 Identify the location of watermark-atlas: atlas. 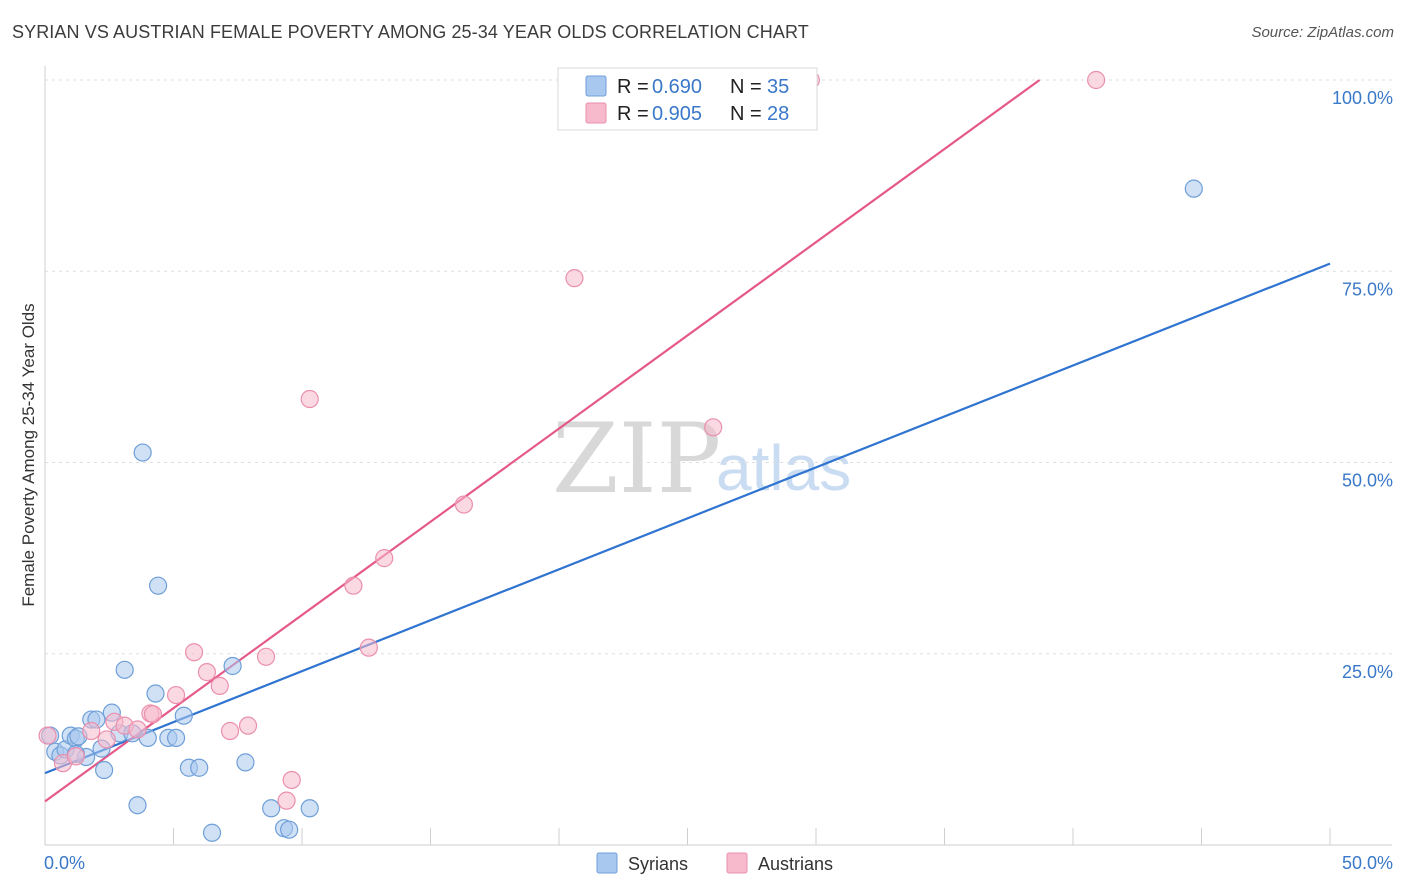
(783, 468).